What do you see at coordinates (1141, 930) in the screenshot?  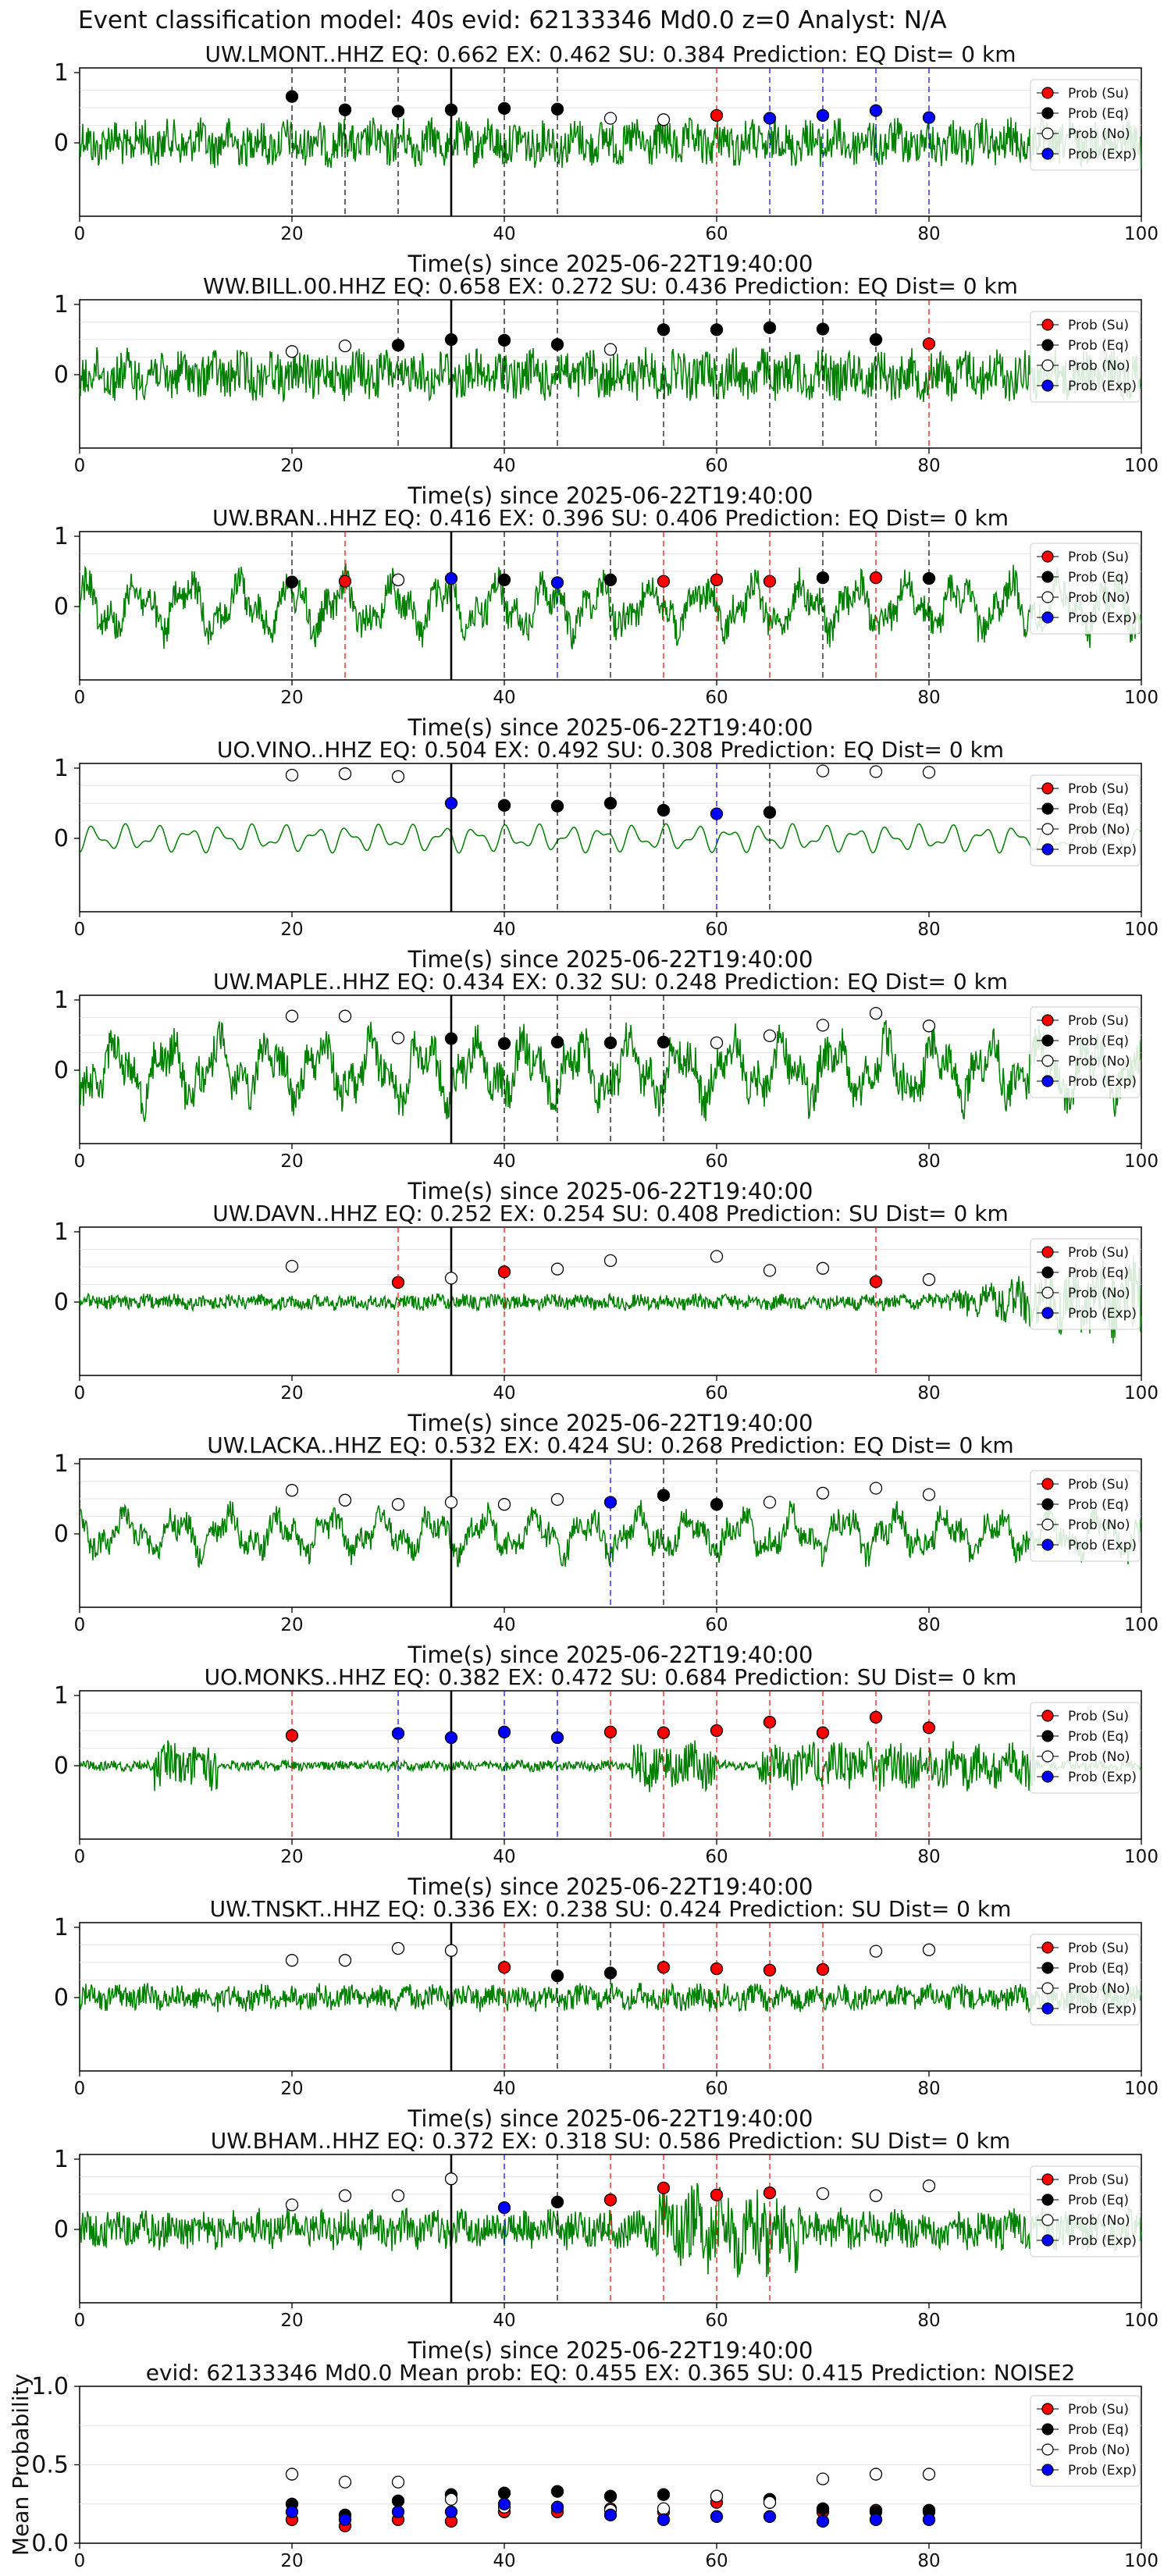 I see `xtick-label: 100` at bounding box center [1141, 930].